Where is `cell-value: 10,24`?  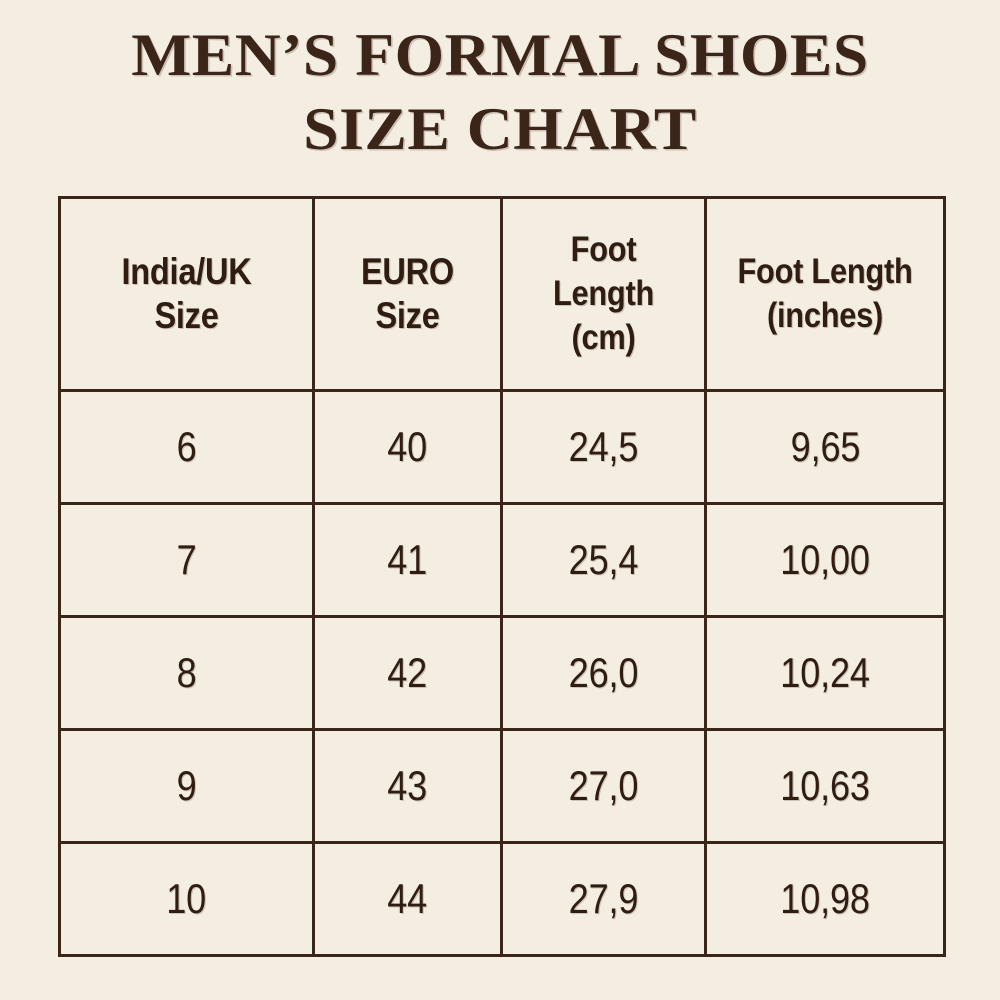 cell-value: 10,24 is located at coordinates (825, 672).